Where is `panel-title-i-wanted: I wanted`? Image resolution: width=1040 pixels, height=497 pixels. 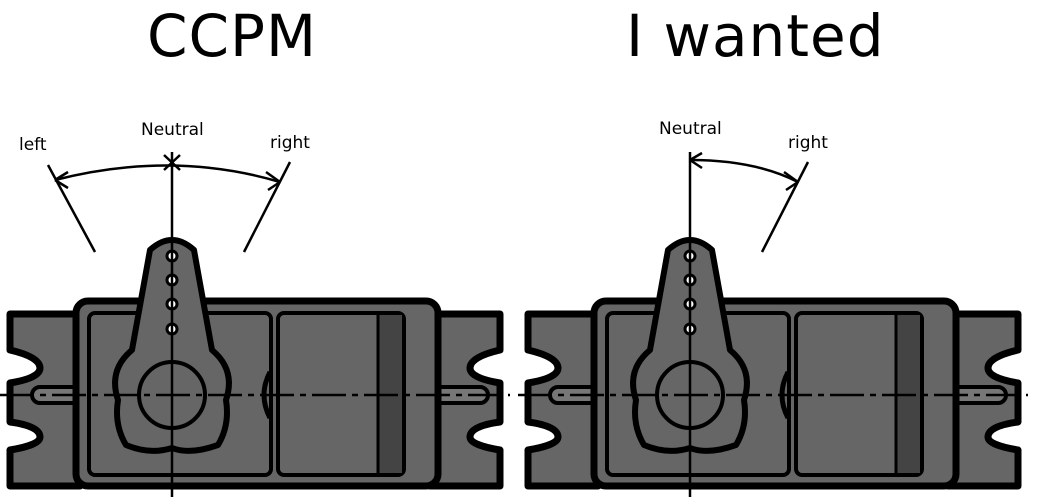
panel-title-i-wanted: I wanted is located at coordinates (755, 36).